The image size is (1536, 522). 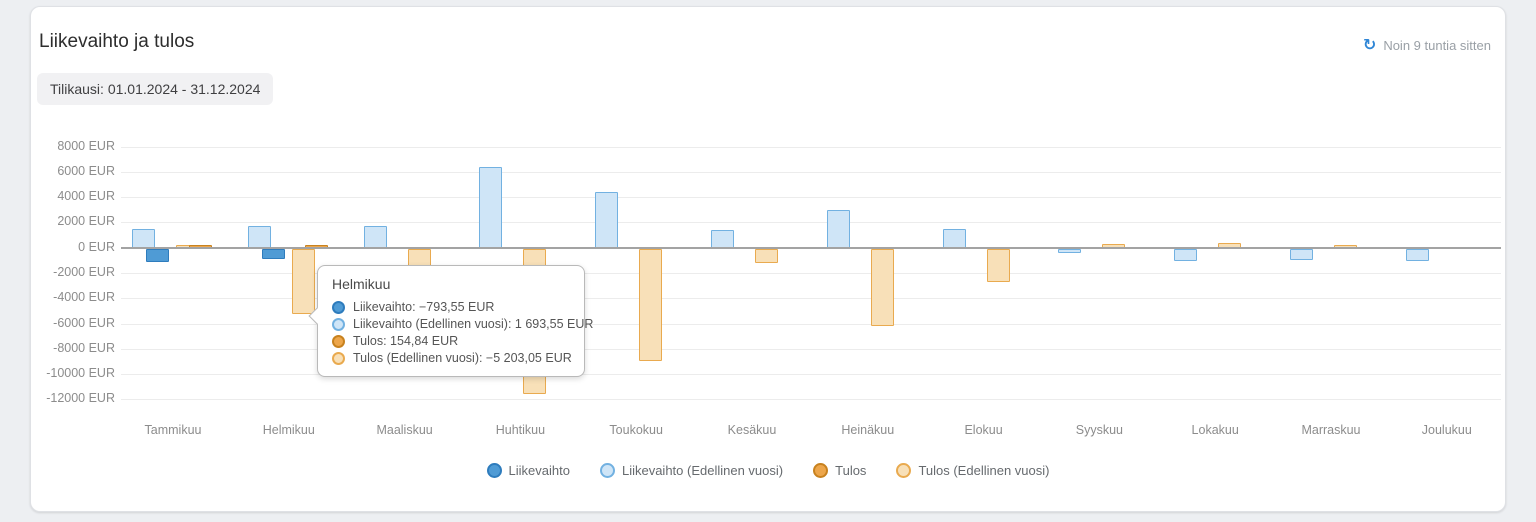 I want to click on bar-revenue_prev-helmikuu, so click(x=259, y=237).